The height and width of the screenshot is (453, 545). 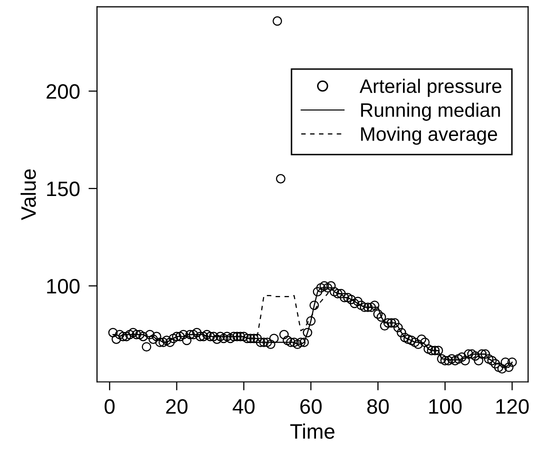 I want to click on y-axis-title: Value, so click(x=28, y=194).